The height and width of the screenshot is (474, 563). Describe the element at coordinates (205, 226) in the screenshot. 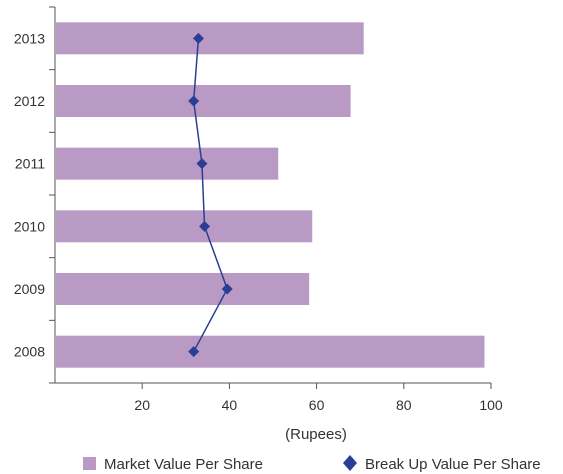

I see `break-up-value-marker-2010` at that location.